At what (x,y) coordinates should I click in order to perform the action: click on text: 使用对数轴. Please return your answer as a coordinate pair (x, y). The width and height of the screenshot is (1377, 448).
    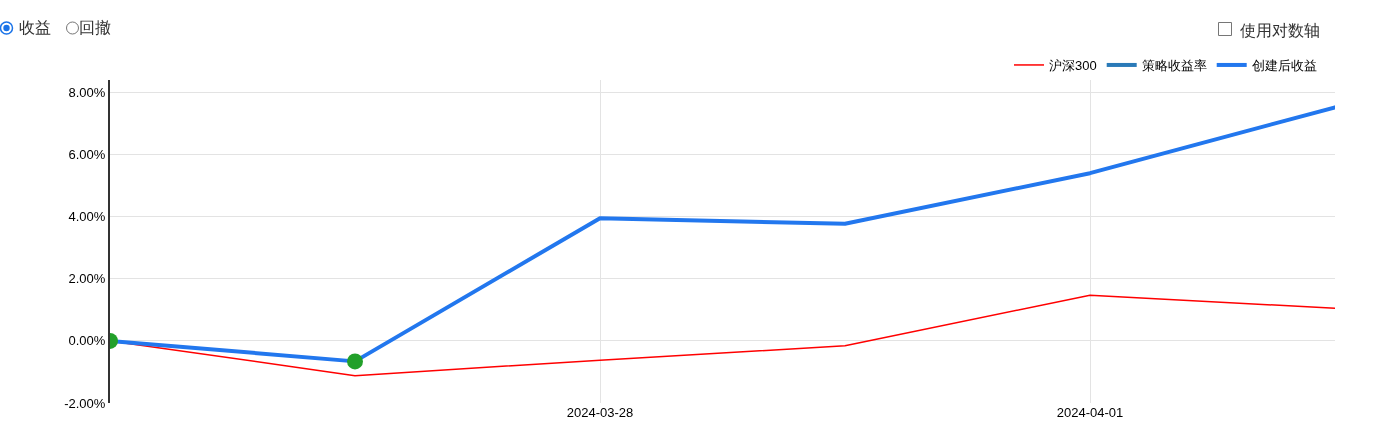
    Looking at the image, I should click on (1280, 30).